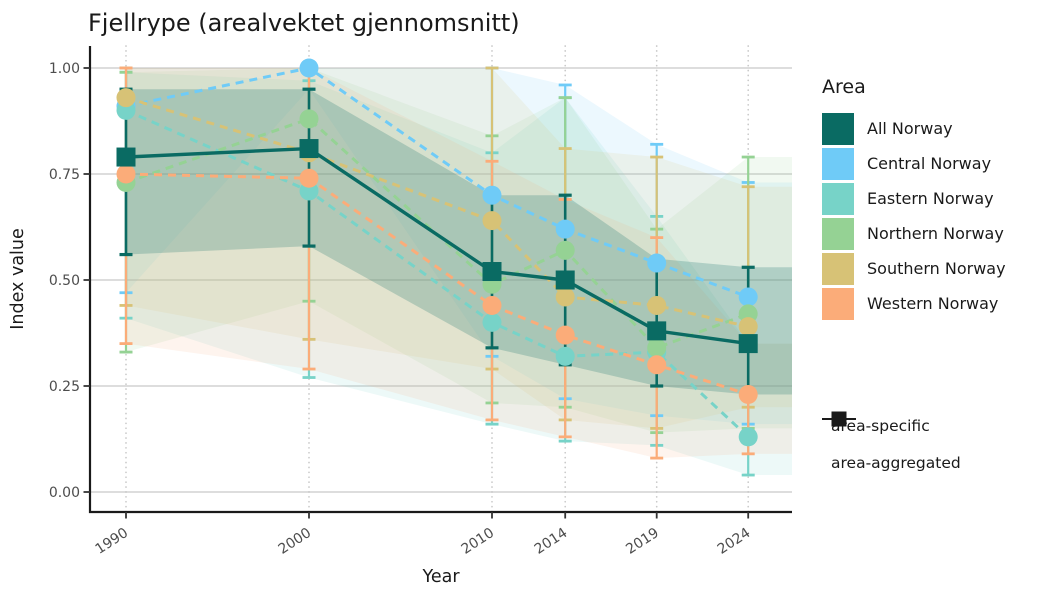 This screenshot has height=600, width=1050. I want to click on legend-label: Southern Norway, so click(936, 268).